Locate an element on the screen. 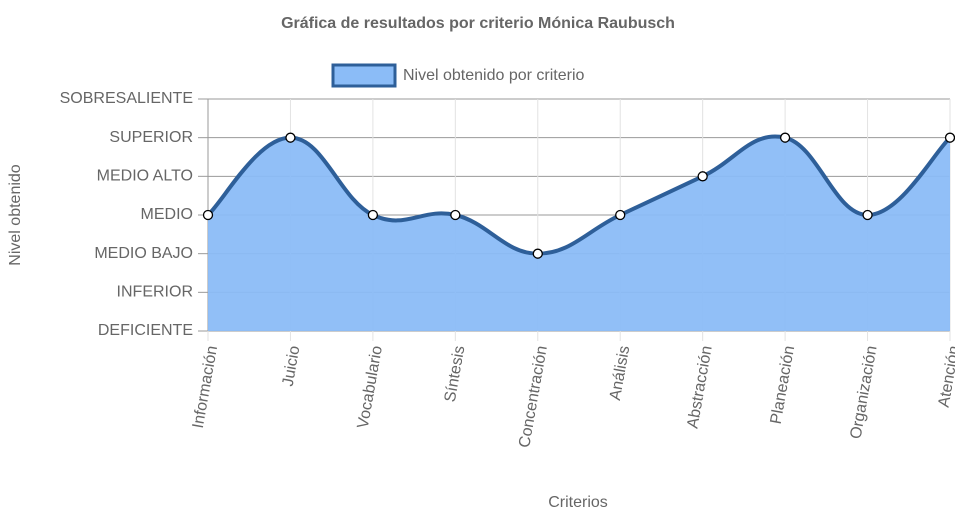  y-tick-label: DEFICIENTE is located at coordinates (145, 330).